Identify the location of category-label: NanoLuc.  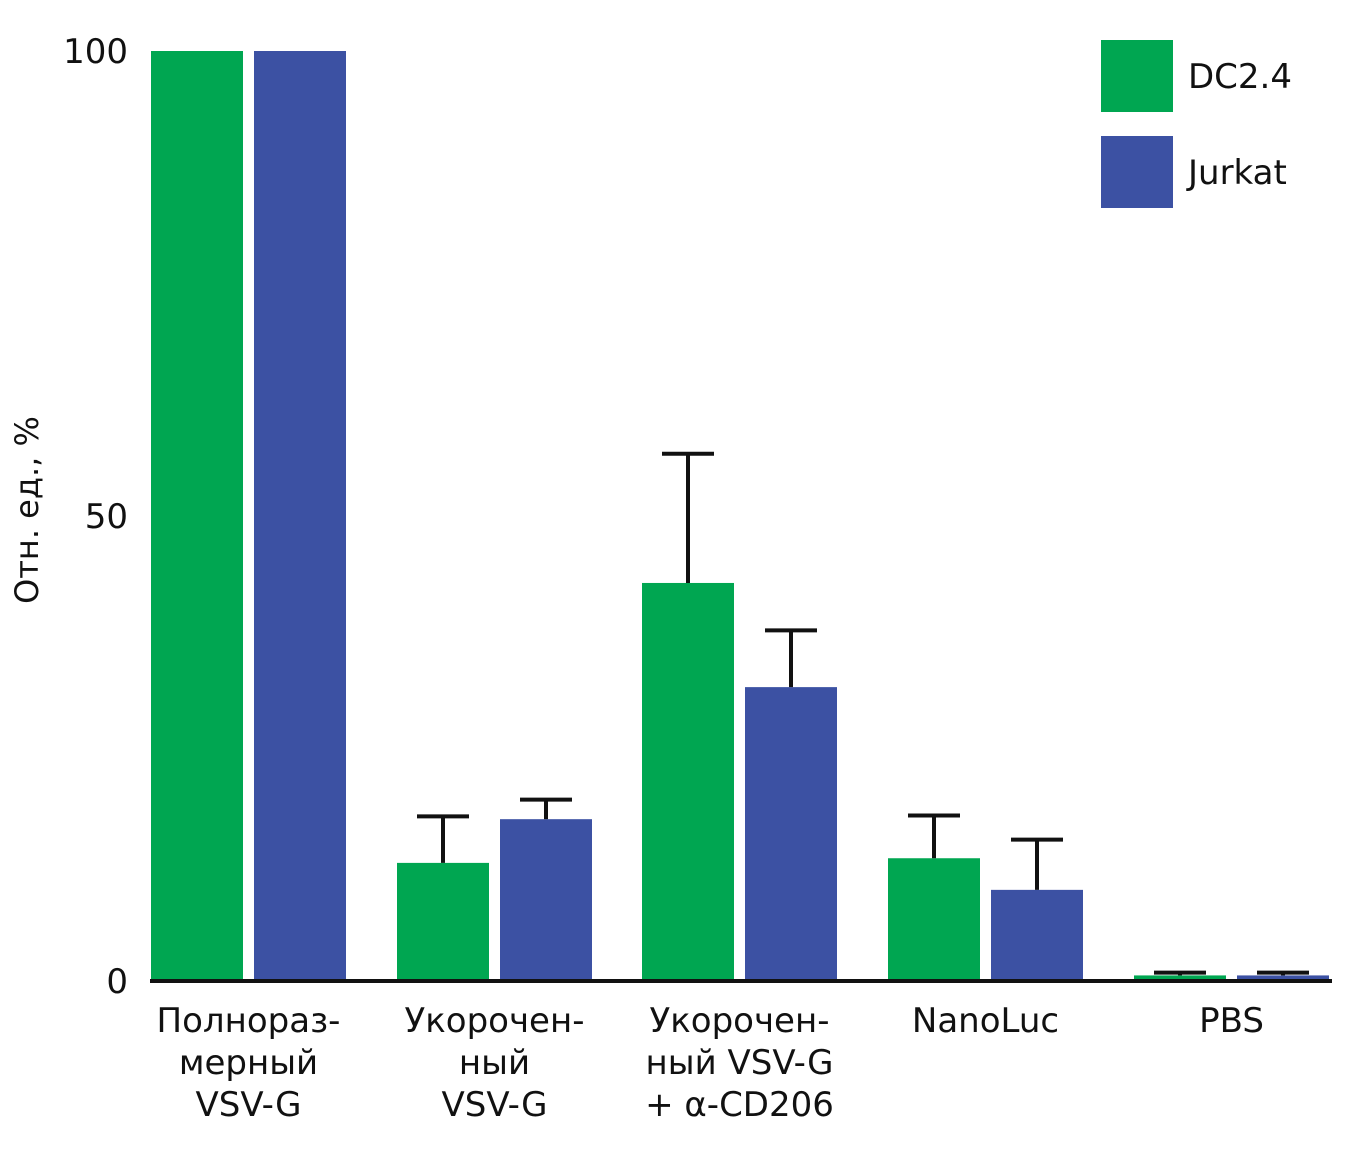
(985, 1021).